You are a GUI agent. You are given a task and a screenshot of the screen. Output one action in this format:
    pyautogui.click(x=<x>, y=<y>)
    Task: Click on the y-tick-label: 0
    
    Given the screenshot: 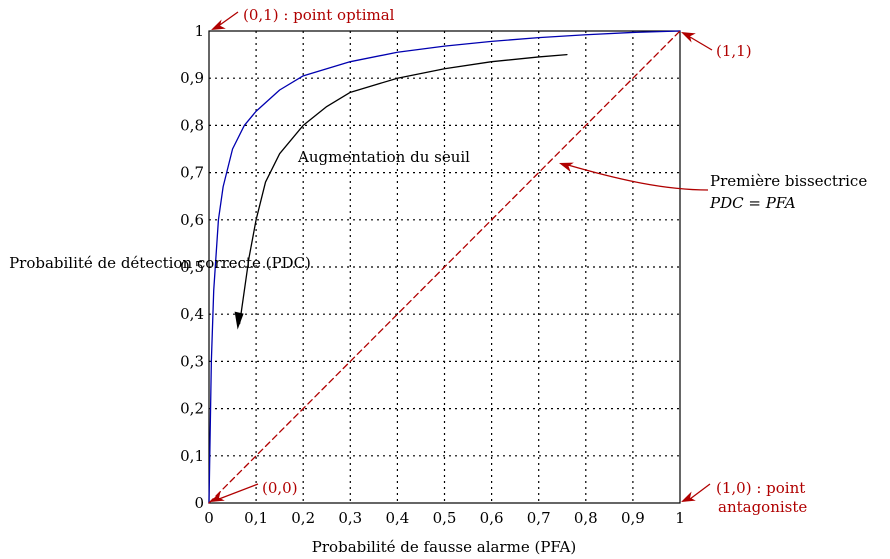 What is the action you would take?
    pyautogui.click(x=199, y=503)
    